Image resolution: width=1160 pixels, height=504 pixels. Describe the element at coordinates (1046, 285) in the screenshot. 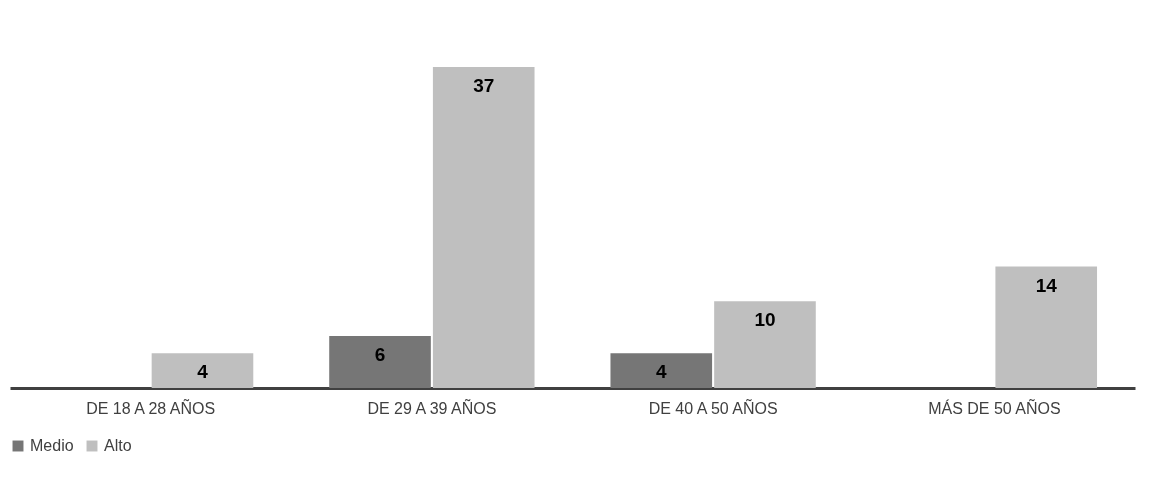

I see `data-label: 14` at that location.